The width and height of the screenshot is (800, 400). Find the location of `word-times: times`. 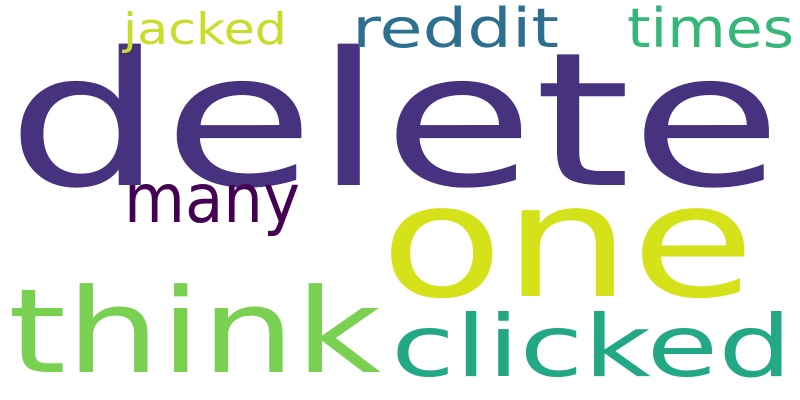

word-times: times is located at coordinates (710, 30).